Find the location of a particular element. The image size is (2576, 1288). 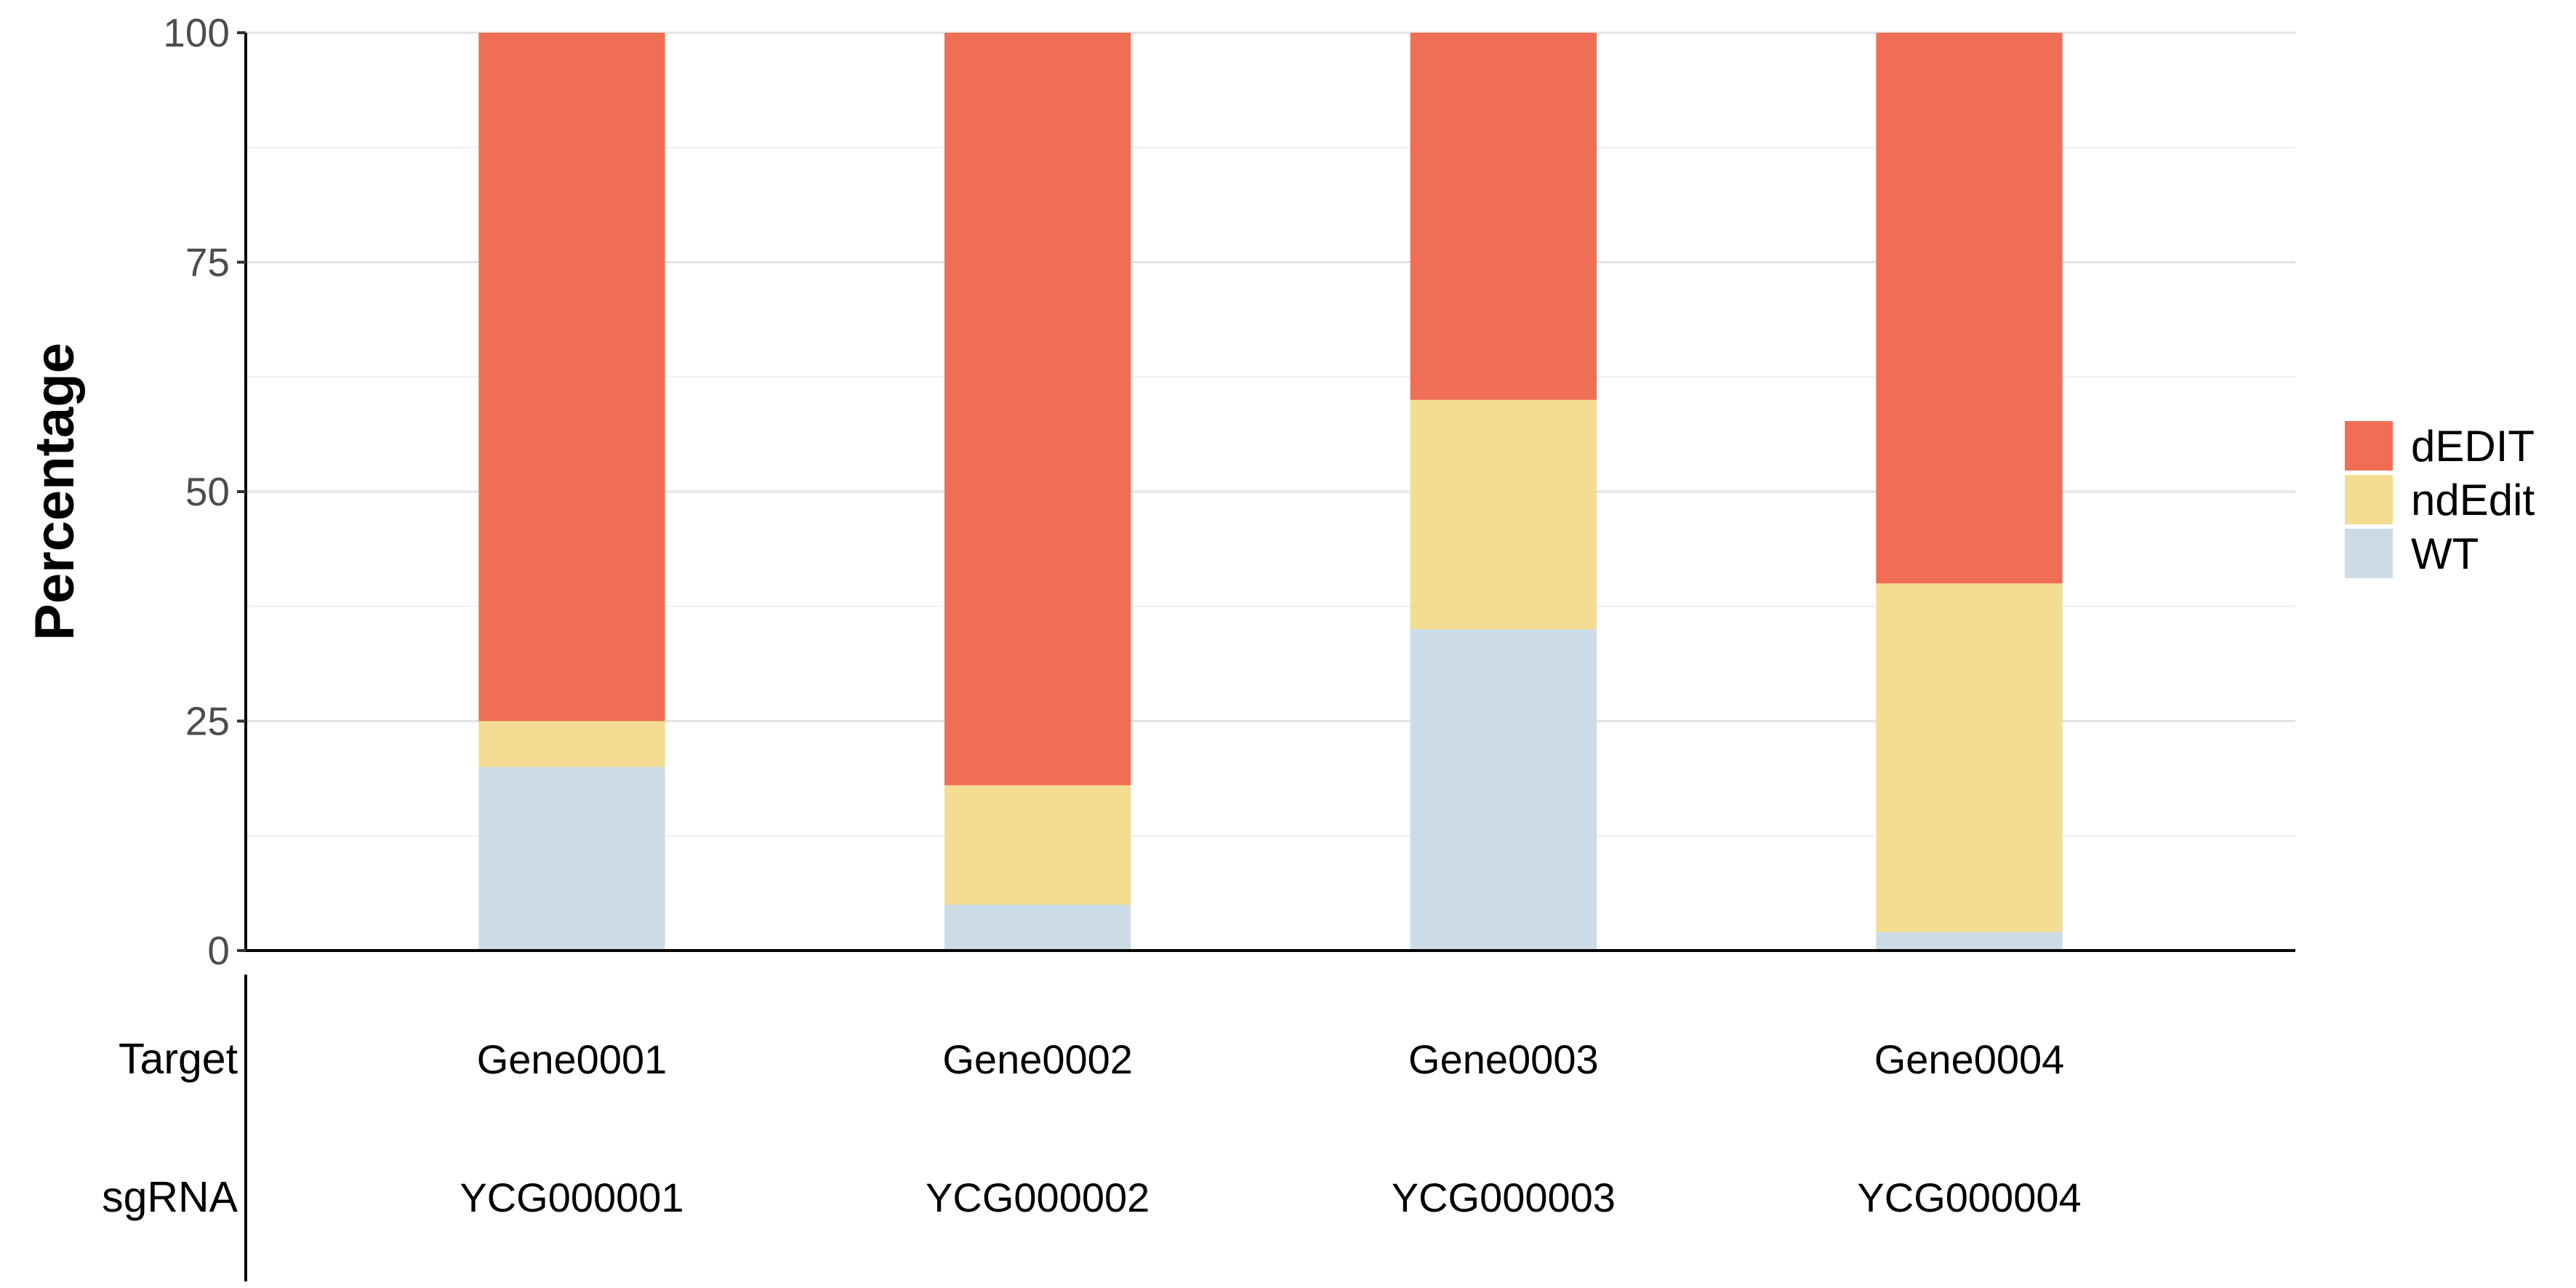

table-cell-sgrna: YCG000001 is located at coordinates (571, 1197).